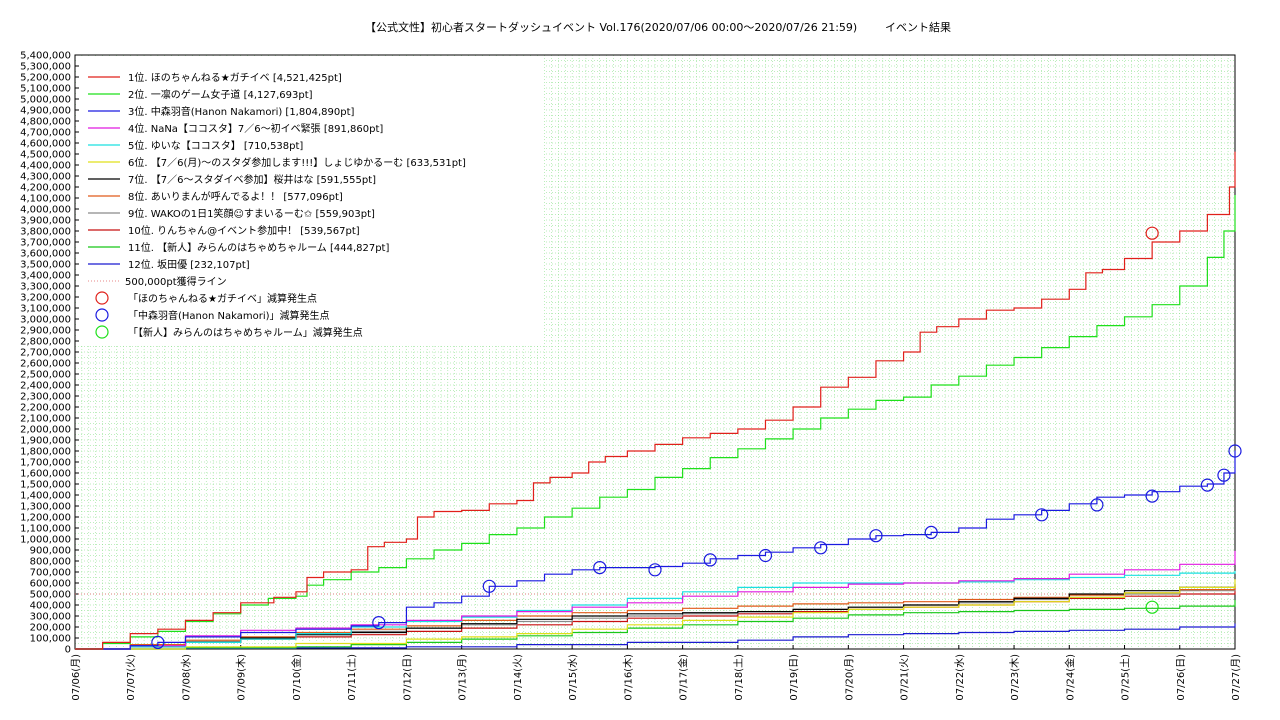  I want to click on legend-label: 10位. りんちゃん@イベント参加中！ [539,567pt], so click(244, 230).